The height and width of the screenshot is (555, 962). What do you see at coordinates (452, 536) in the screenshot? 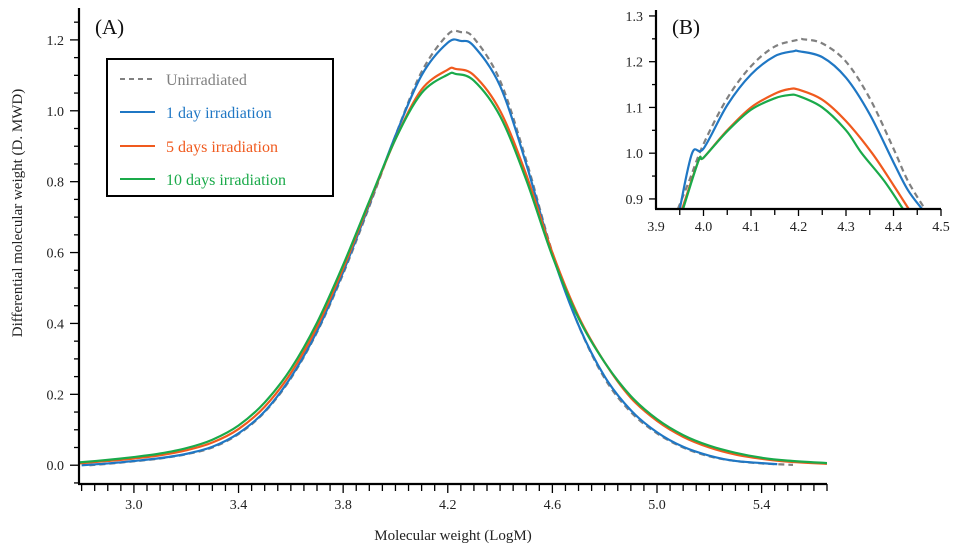
I see `x-axis-title: Molecular weight (LogM)` at bounding box center [452, 536].